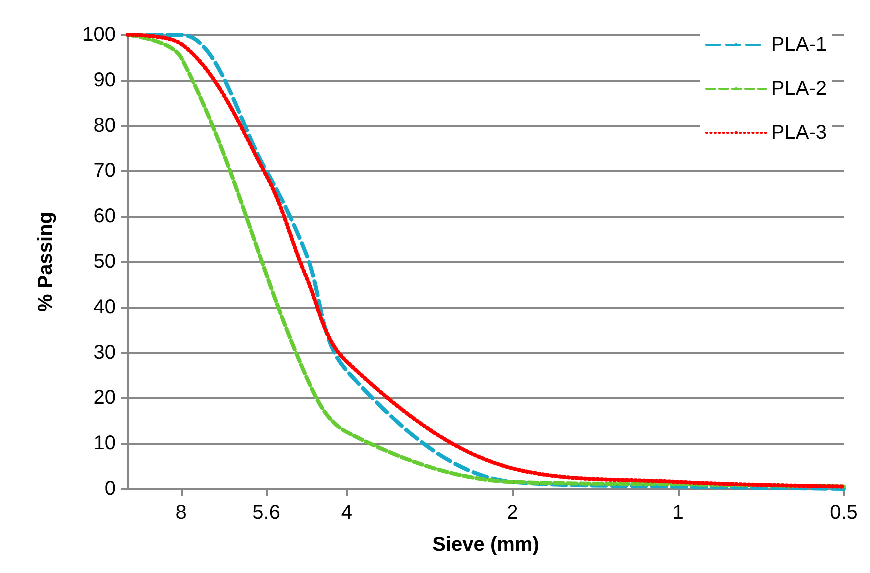 This screenshot has height=573, width=870. I want to click on x-tick-label: 5.6, so click(266, 513).